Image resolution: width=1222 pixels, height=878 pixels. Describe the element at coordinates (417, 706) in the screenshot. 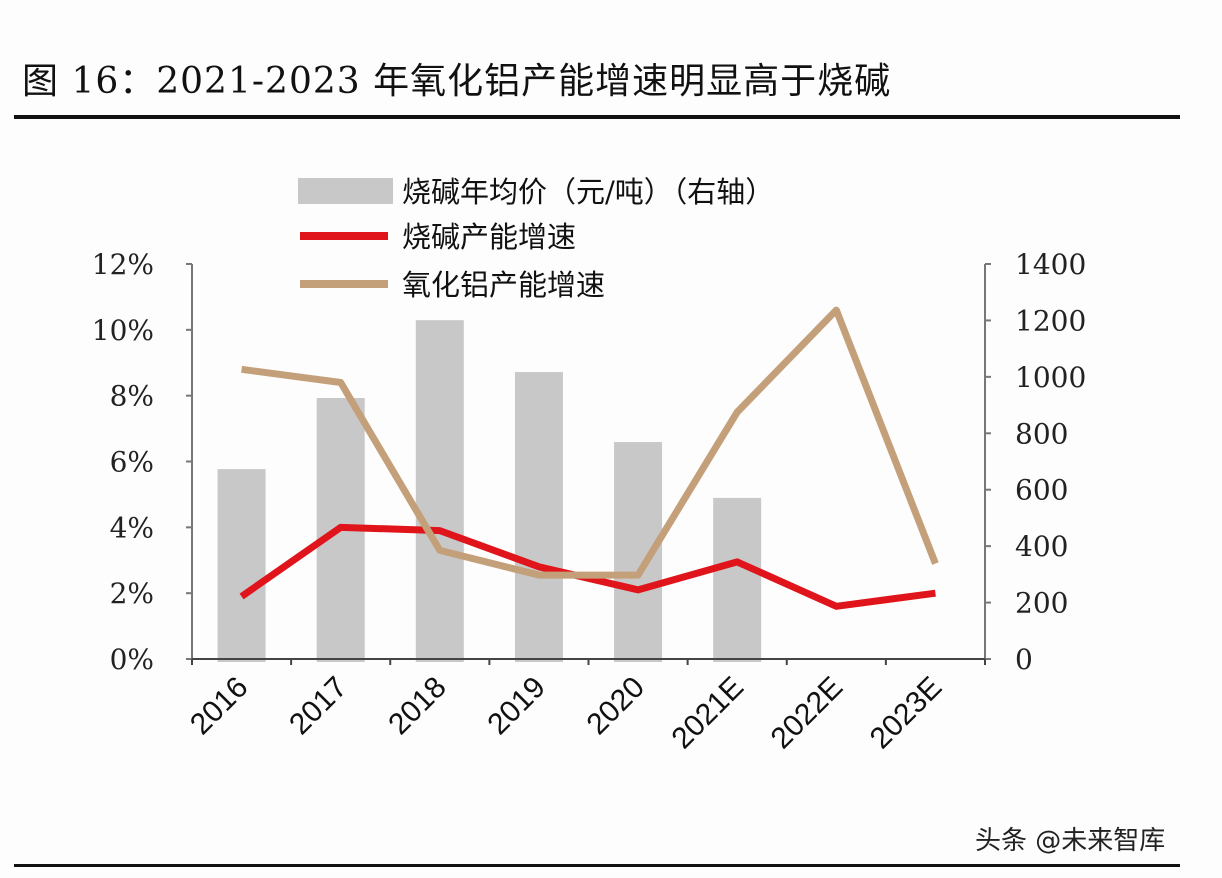

I see `x-tick-label: 2018` at that location.